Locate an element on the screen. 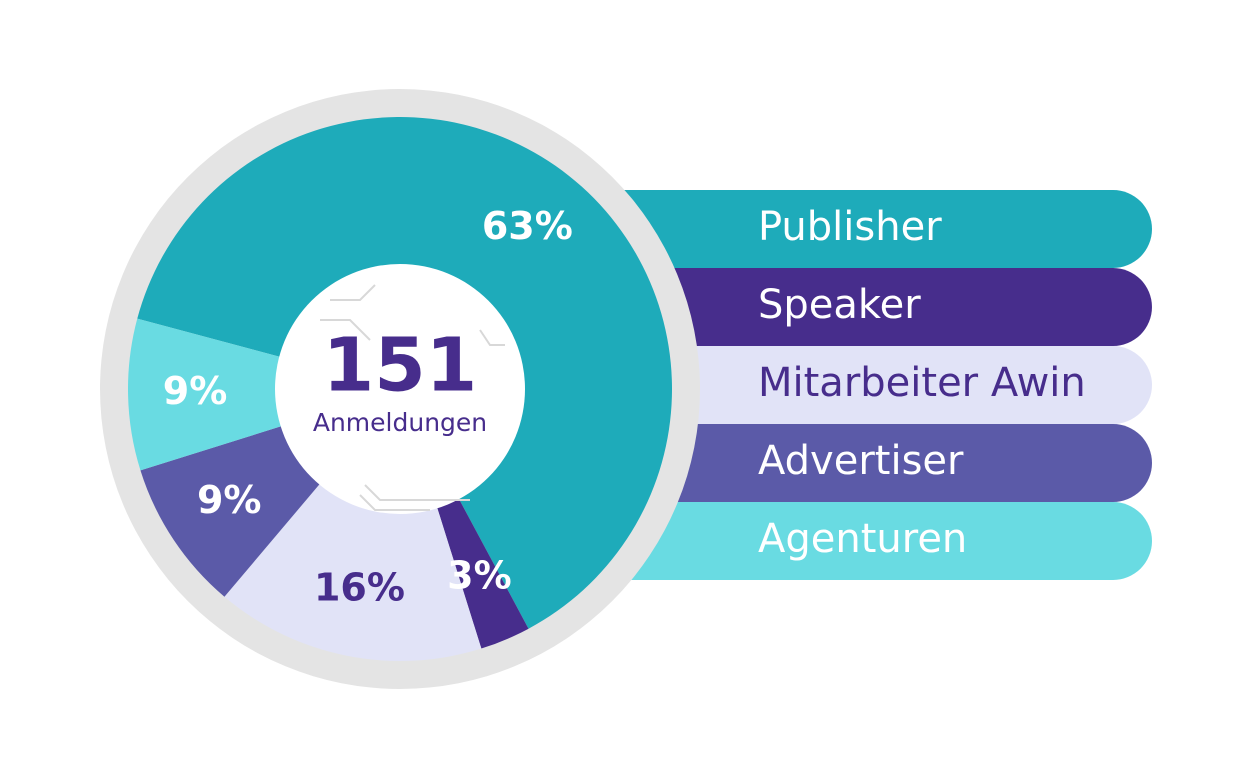  donut-hole is located at coordinates (400, 389).